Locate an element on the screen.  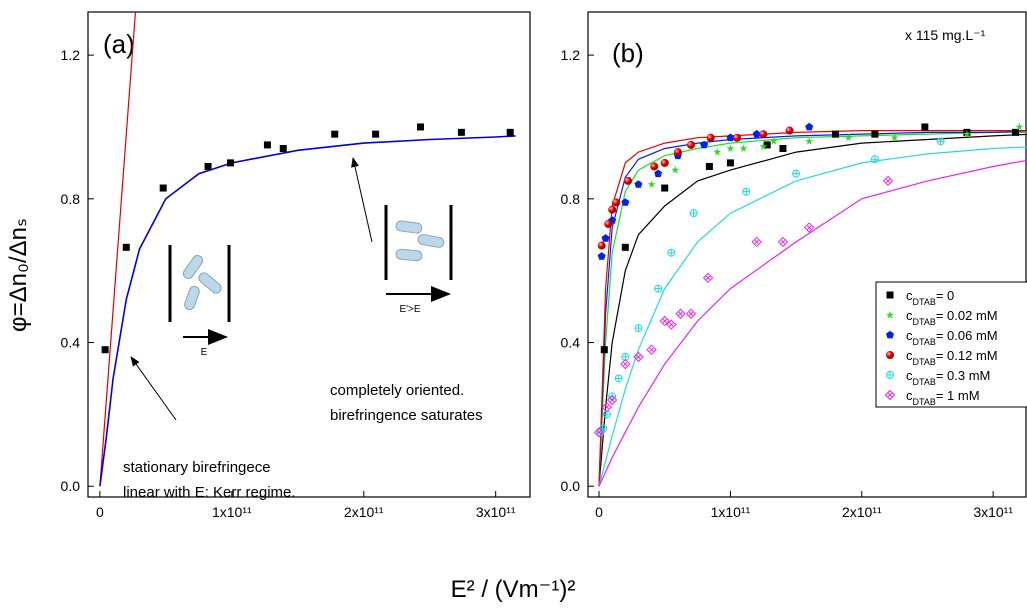
annotation: x 115 mg.L⁻¹ is located at coordinates (945, 35).